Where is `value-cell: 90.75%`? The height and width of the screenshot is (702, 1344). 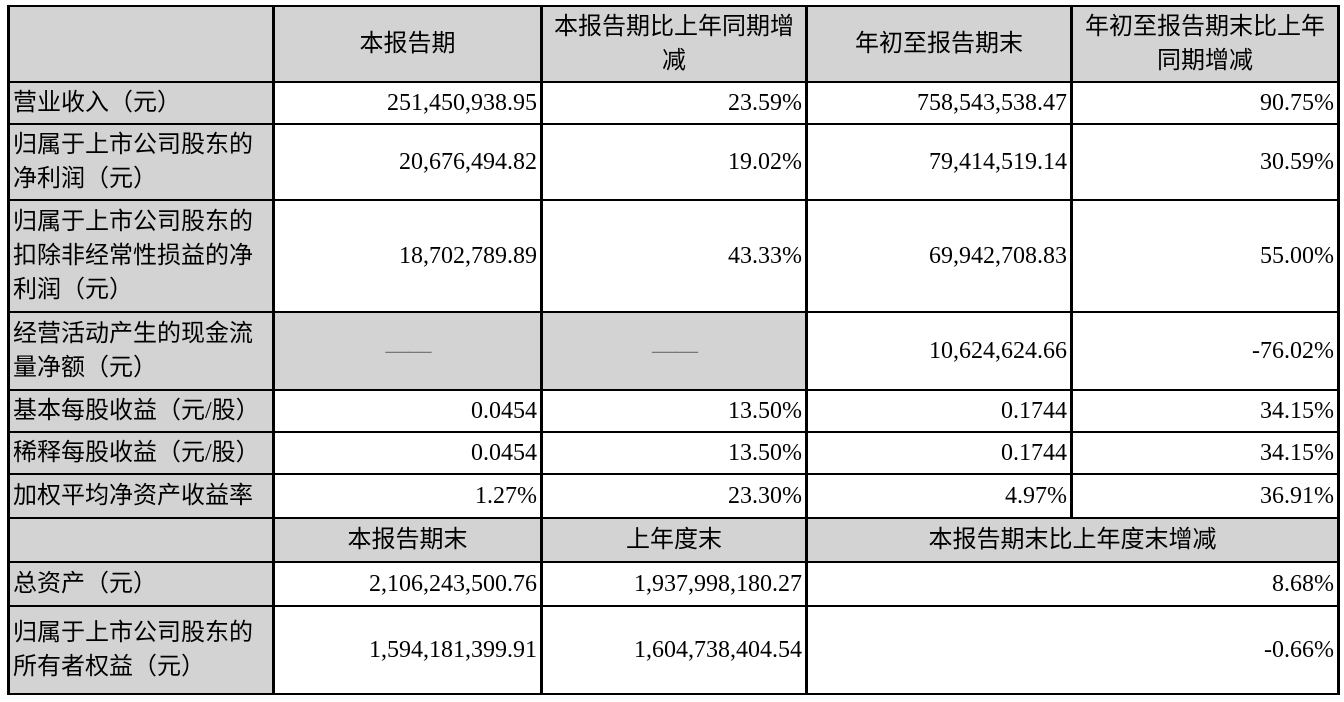
value-cell: 90.75% is located at coordinates (1205, 103).